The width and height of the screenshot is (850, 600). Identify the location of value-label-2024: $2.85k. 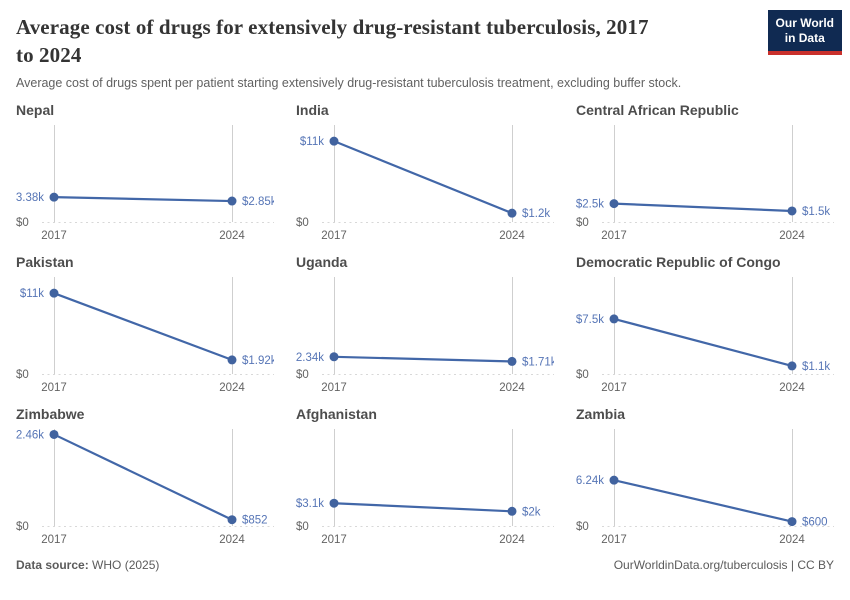
(258, 202).